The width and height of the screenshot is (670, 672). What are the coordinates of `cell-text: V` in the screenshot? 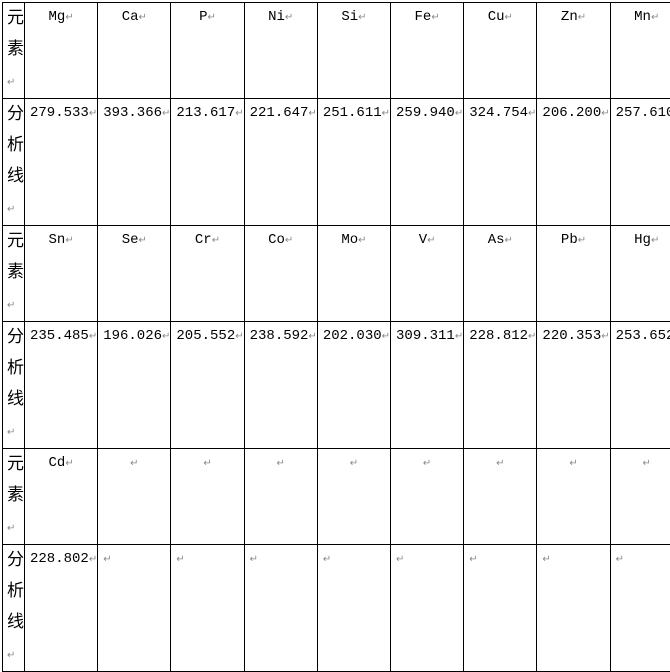 It's located at (423, 240).